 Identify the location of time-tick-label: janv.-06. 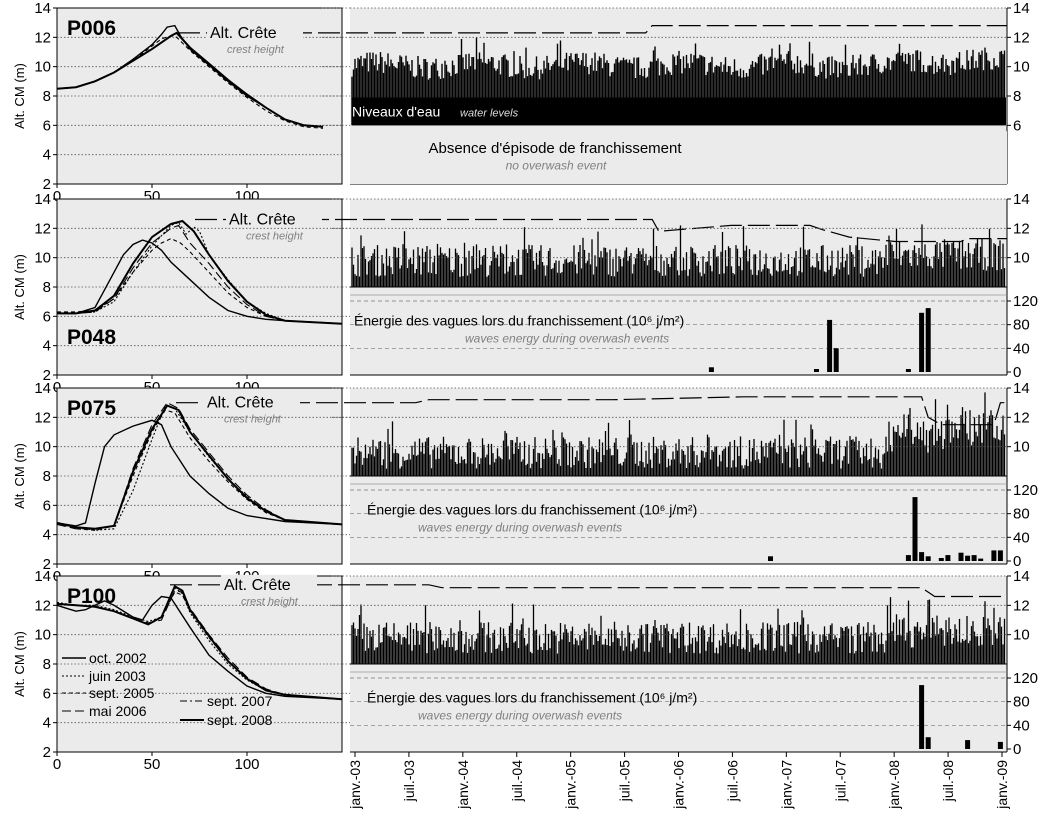
(679, 785).